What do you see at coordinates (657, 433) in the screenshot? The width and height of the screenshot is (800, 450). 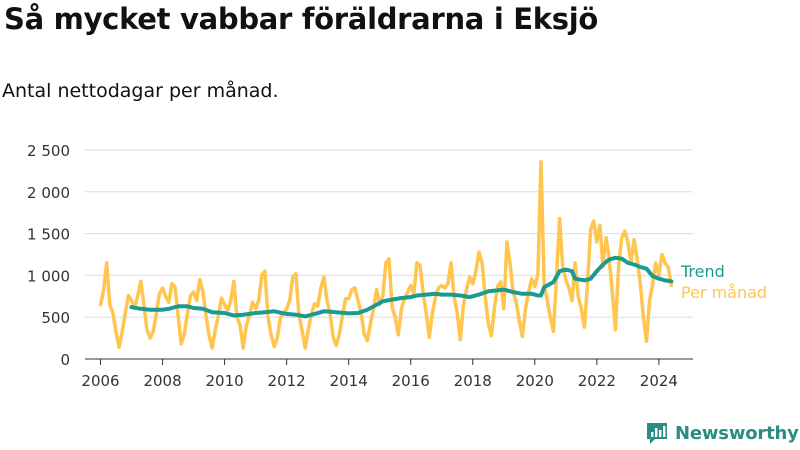 I see `newsworthy-icon` at bounding box center [657, 433].